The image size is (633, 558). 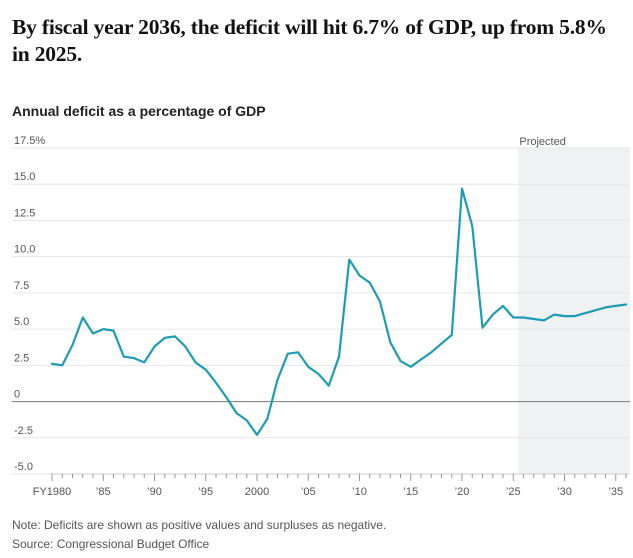 I want to click on data-point-2003, so click(x=288, y=354).